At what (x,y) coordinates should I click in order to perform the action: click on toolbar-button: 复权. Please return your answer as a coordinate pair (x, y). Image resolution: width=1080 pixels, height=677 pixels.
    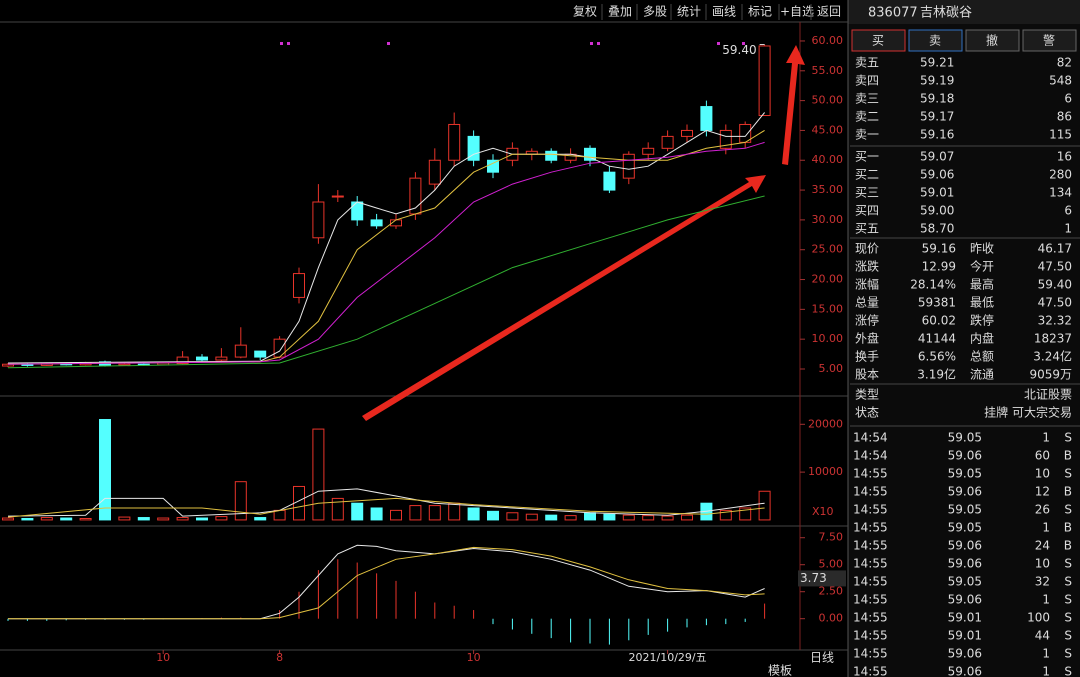
    Looking at the image, I should click on (585, 12).